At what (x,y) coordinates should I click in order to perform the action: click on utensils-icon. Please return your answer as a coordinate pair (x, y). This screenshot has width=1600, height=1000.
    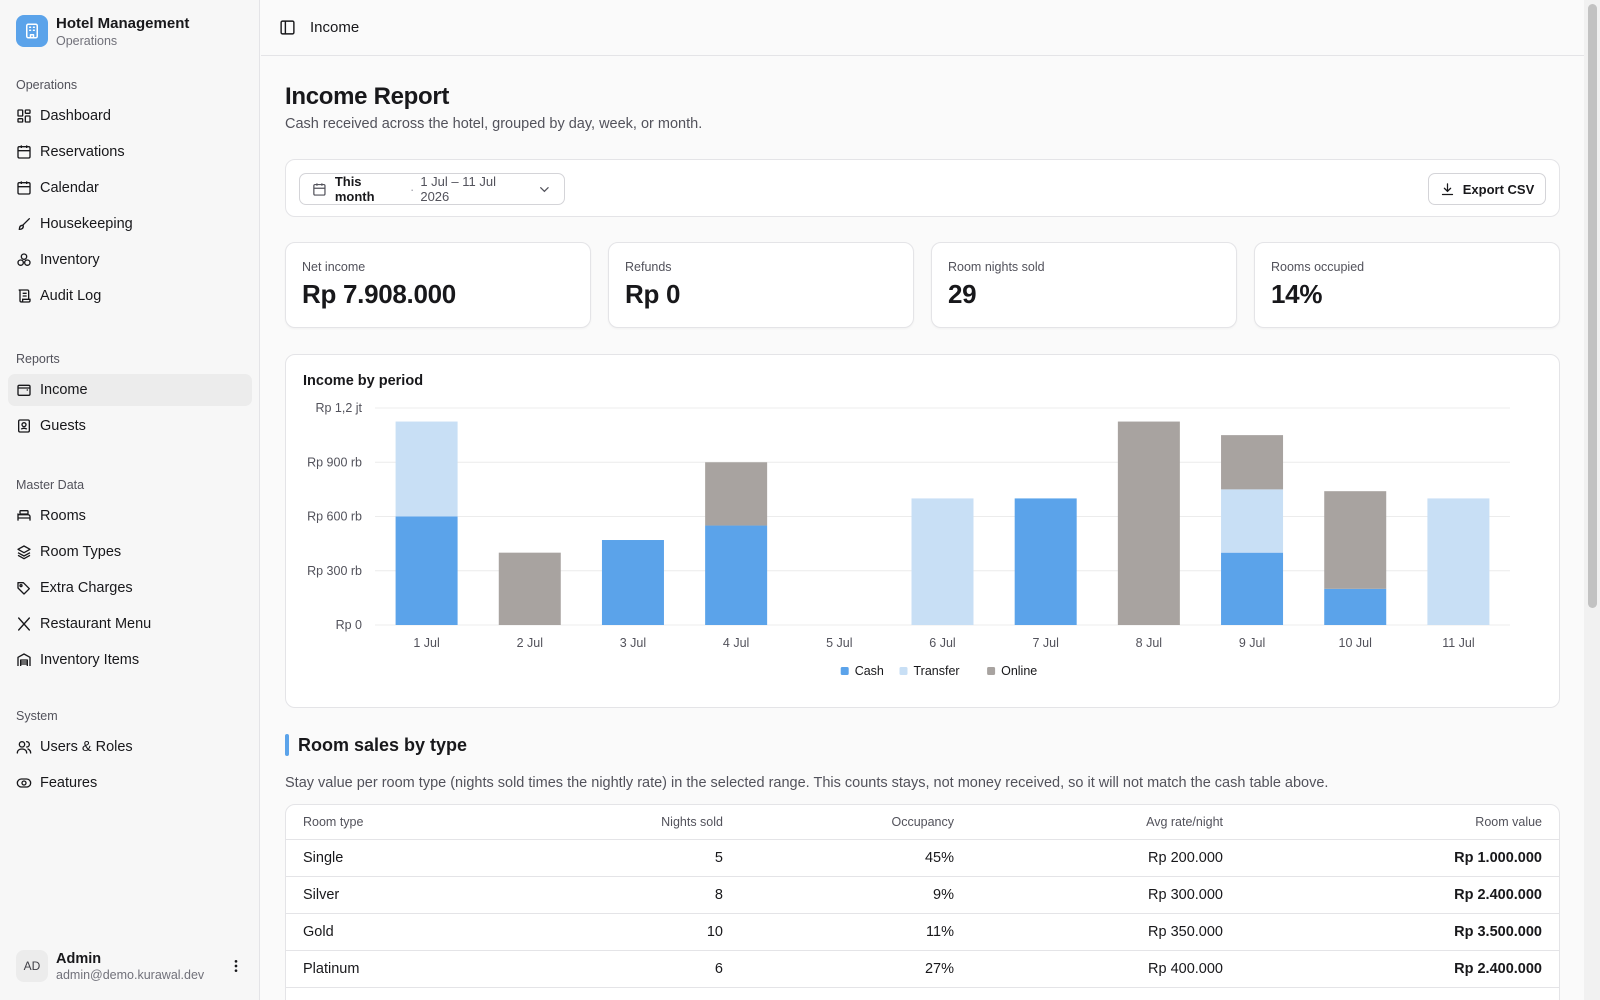
    Looking at the image, I should click on (24, 624).